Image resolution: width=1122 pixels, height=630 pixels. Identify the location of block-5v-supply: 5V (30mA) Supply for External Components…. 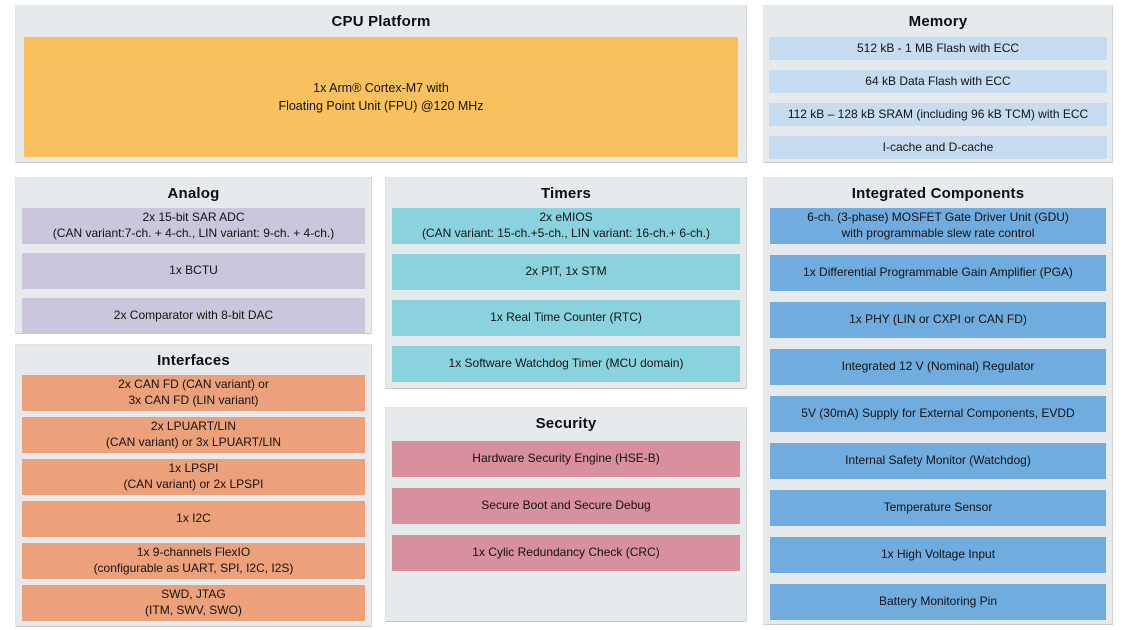
(938, 414).